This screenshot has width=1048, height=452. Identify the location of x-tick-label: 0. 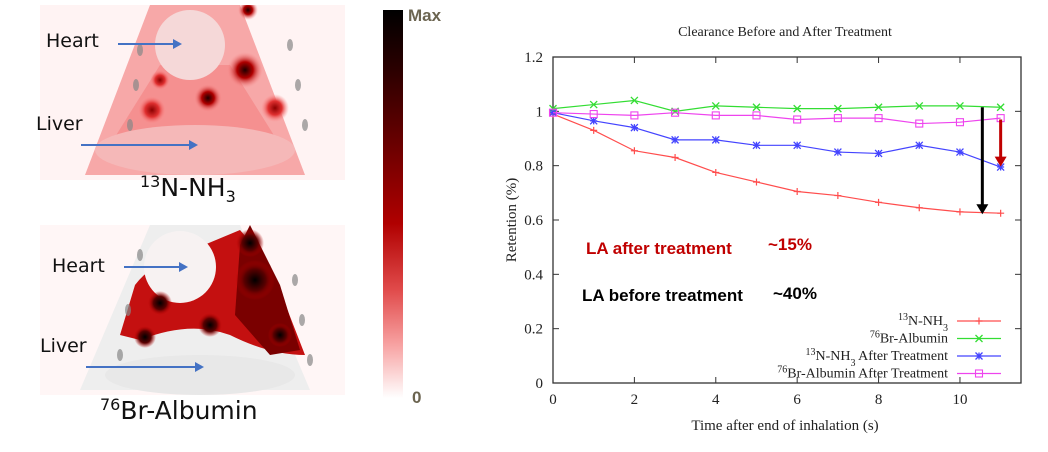
(553, 400).